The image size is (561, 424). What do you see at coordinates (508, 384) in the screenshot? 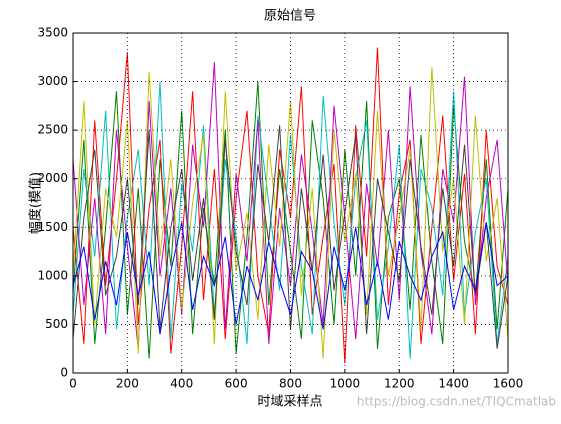
I see `x-tick-label: 1600` at bounding box center [508, 384].